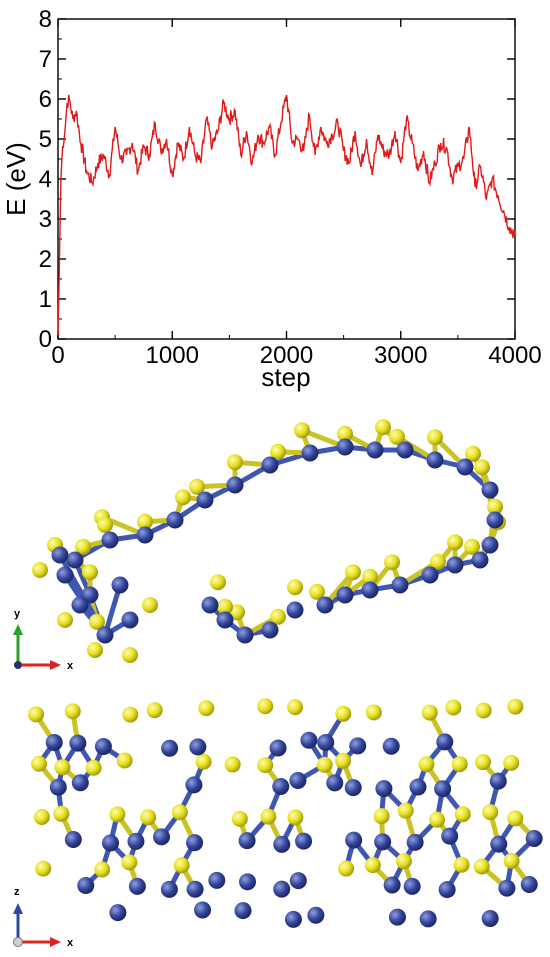 This screenshot has width=550, height=957. Describe the element at coordinates (45, 339) in the screenshot. I see `y-tick-label: 0` at that location.